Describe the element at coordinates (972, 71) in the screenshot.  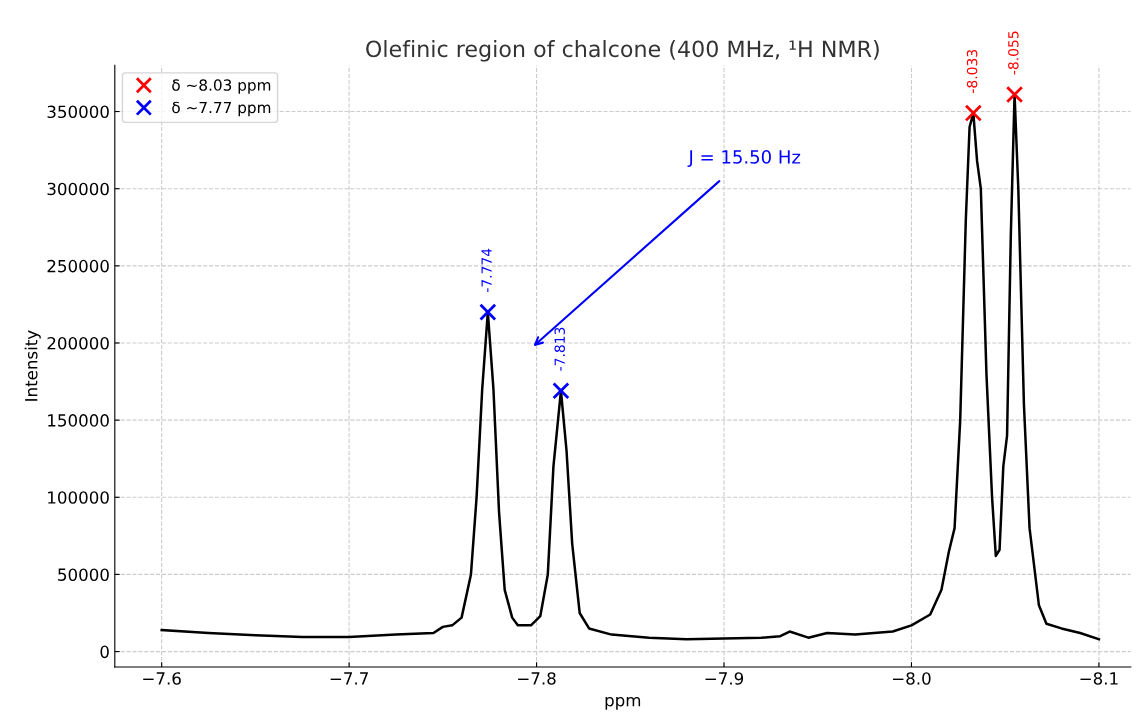
I see `annotation: -8.033` at that location.